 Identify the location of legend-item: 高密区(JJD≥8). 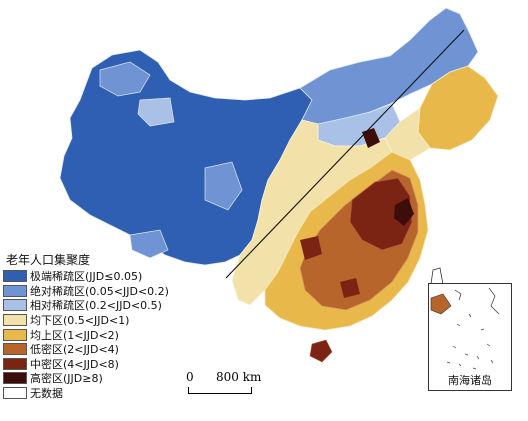
(118, 378).